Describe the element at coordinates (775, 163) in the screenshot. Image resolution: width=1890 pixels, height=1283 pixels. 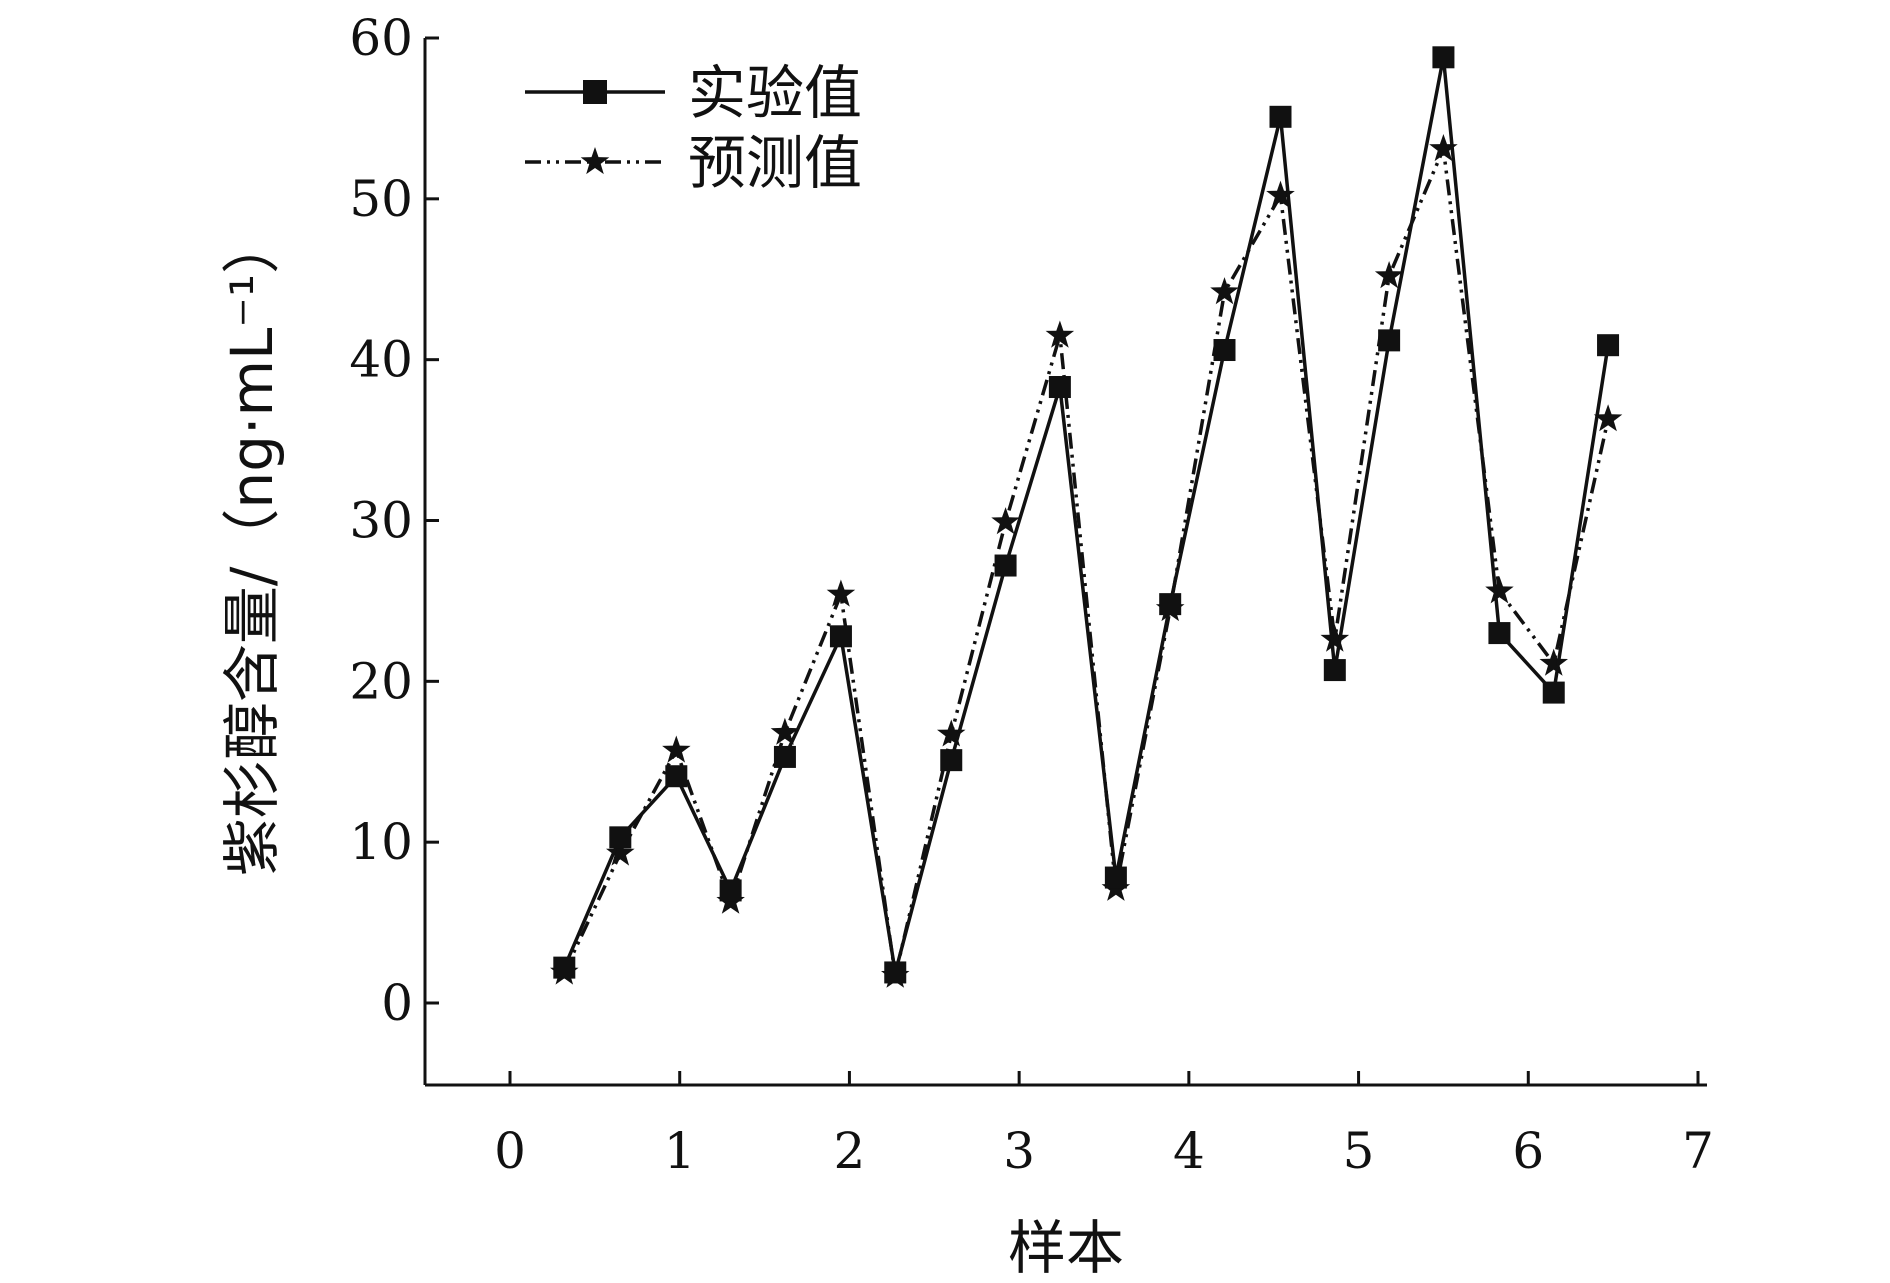
I see `legend-label-1: 预测值` at that location.